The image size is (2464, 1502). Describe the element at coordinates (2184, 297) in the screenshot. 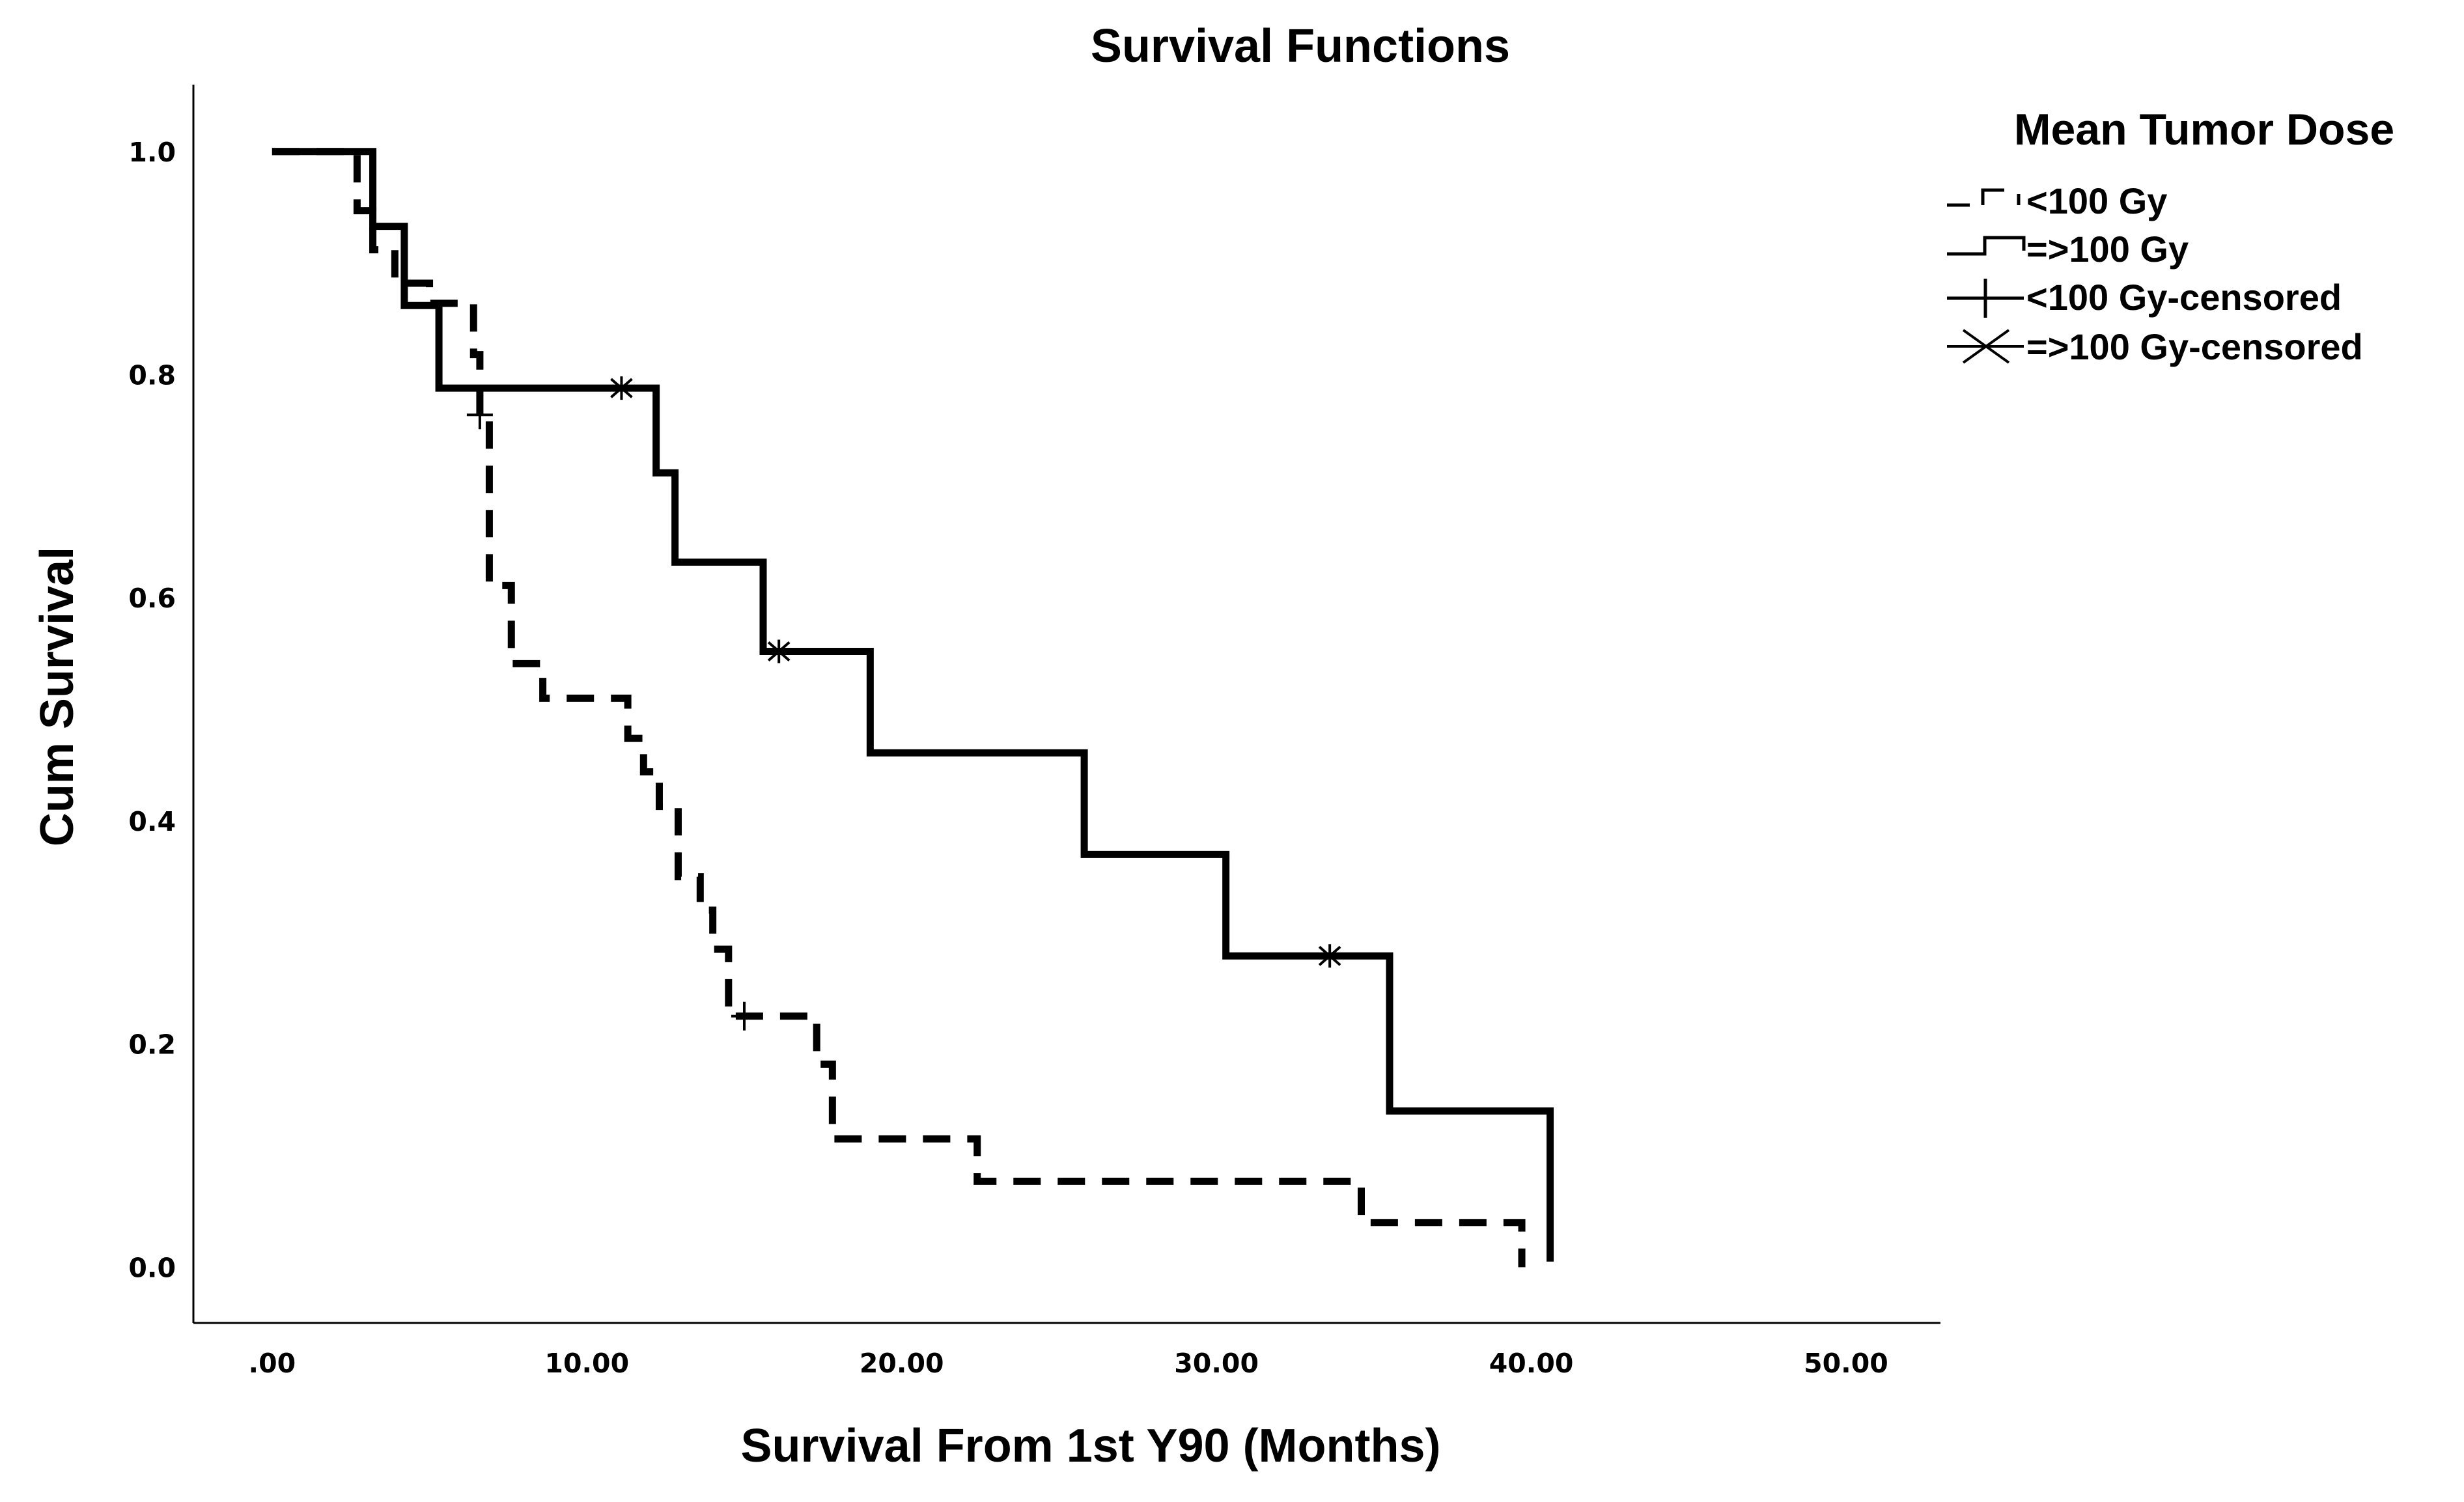

I see `legend-label-lt100-censored: <100 Gy-censored` at that location.